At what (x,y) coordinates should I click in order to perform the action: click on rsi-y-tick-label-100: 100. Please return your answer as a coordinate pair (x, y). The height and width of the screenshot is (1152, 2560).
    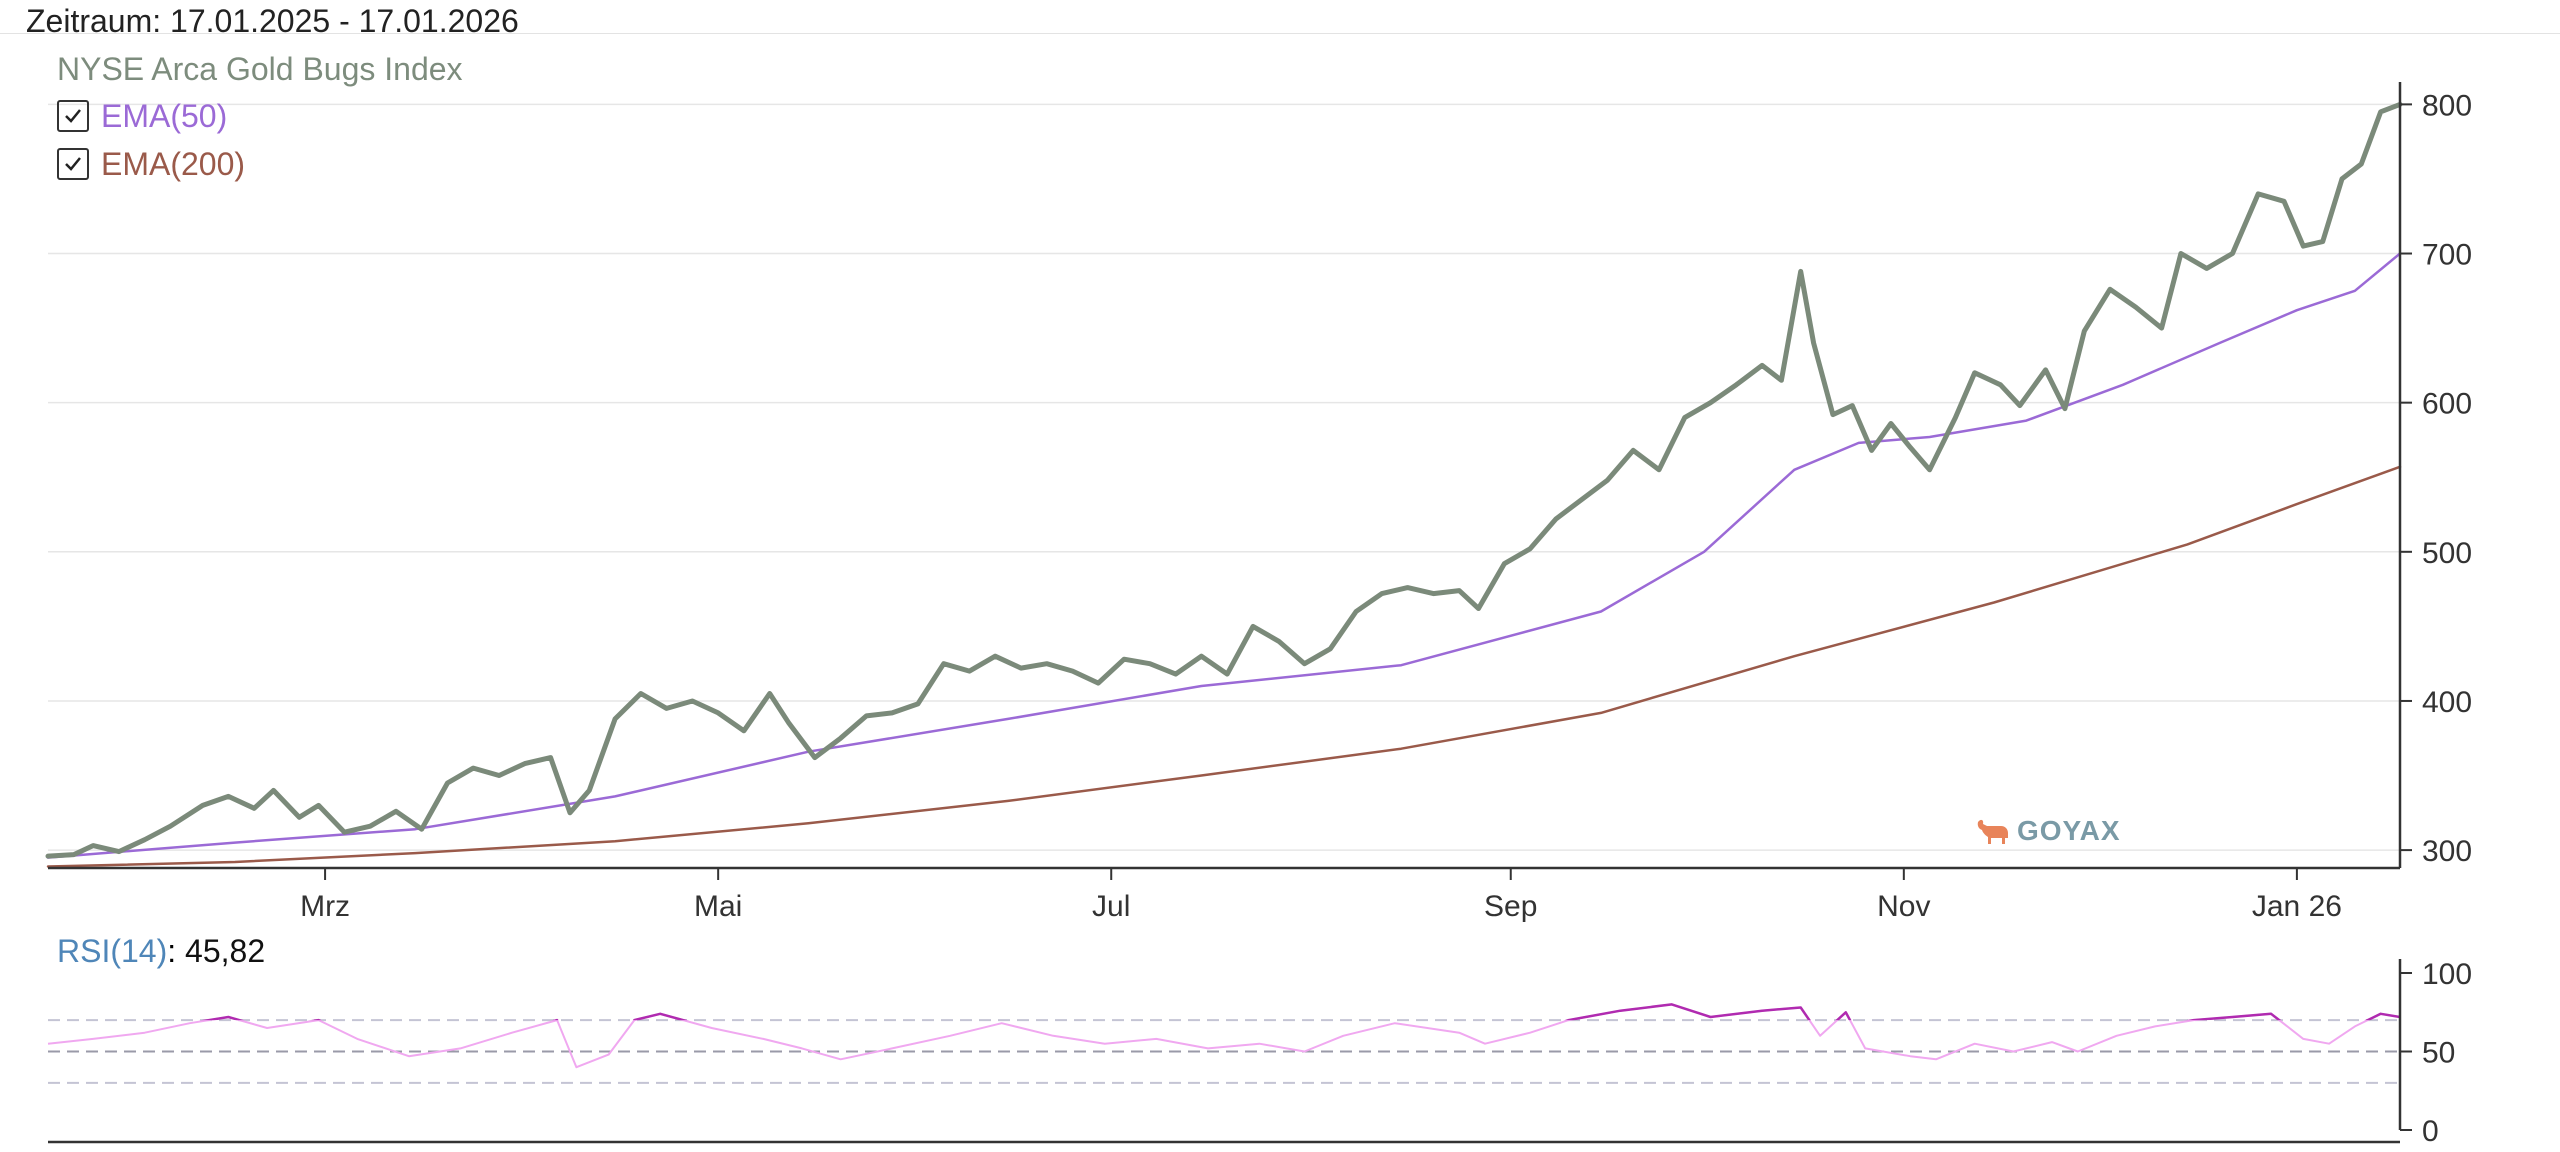
    Looking at the image, I should click on (2447, 974).